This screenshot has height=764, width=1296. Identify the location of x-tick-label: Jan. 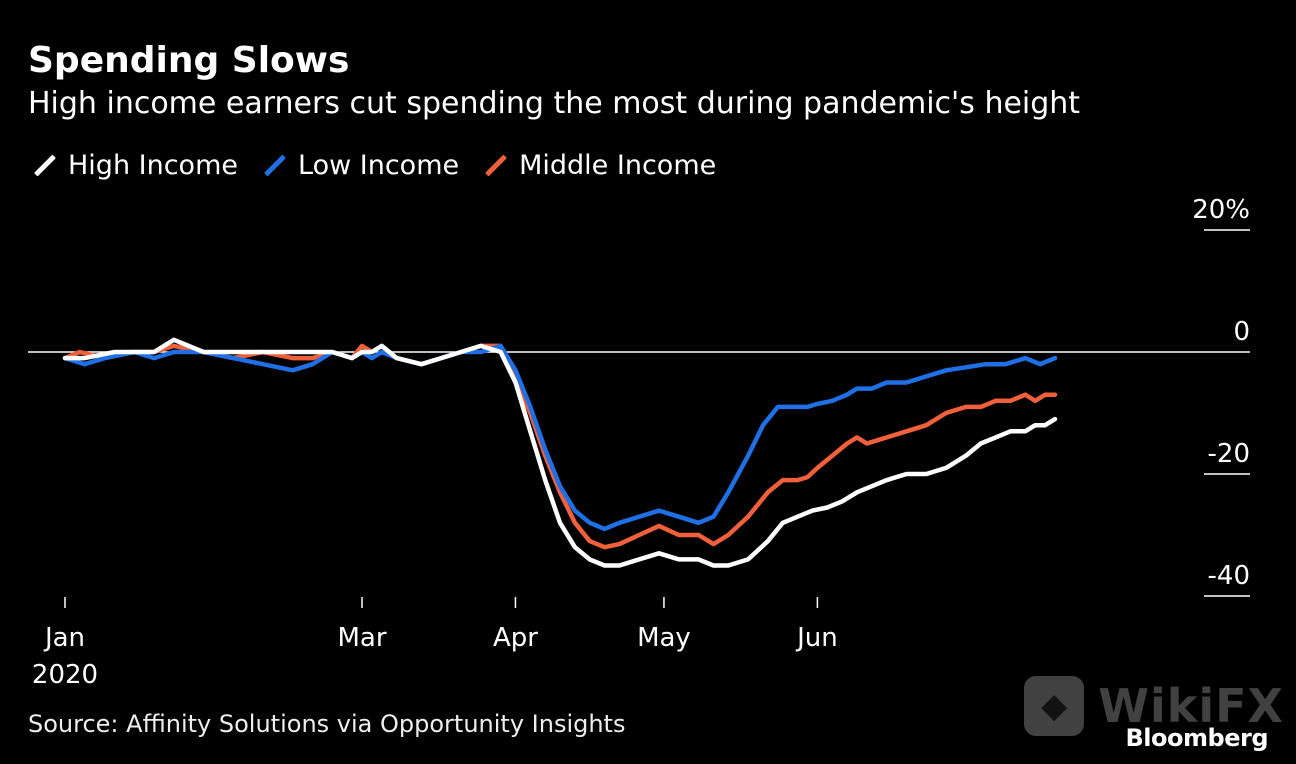
(64, 638).